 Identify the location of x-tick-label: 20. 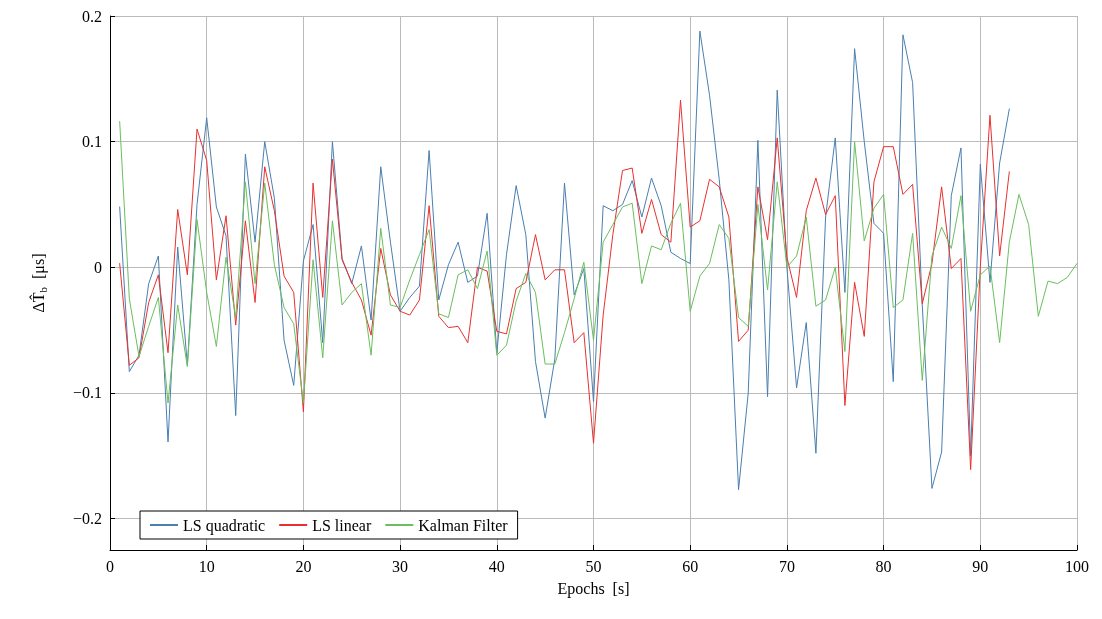
(303, 566).